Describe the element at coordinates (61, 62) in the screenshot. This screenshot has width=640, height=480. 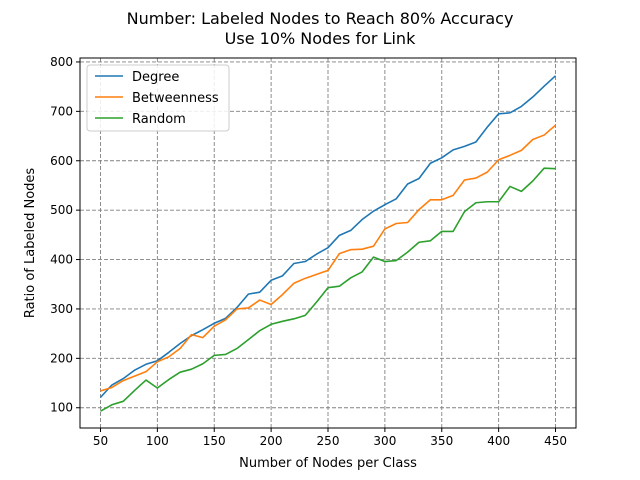
I see `y-tick-label: 800` at that location.